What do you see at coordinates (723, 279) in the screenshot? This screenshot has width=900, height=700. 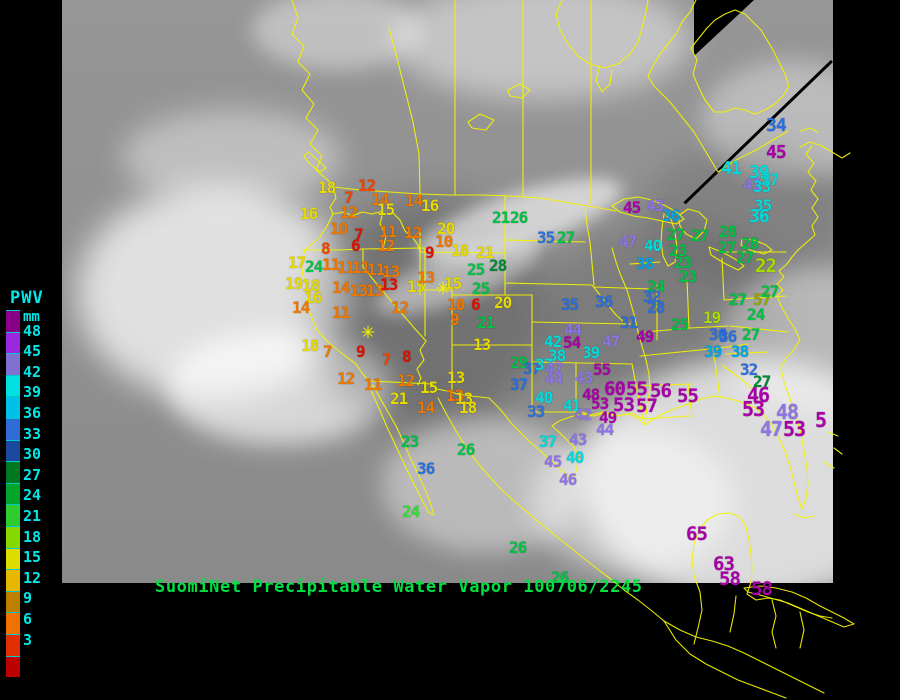 I see `oh-pa-border` at bounding box center [723, 279].